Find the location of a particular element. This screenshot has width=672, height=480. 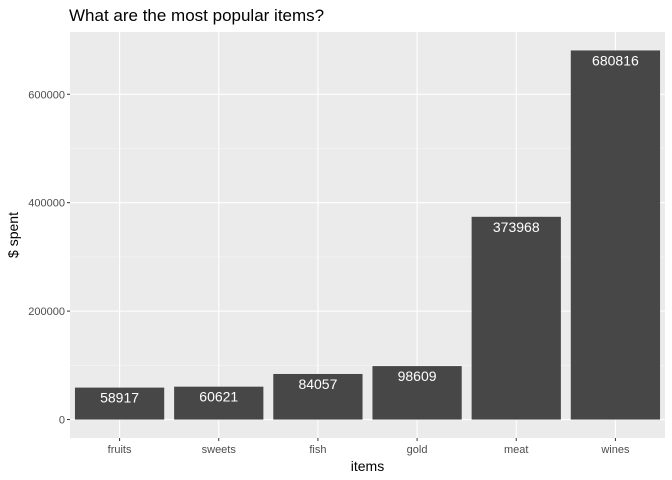

data-label-meat: 373968 is located at coordinates (516, 227).